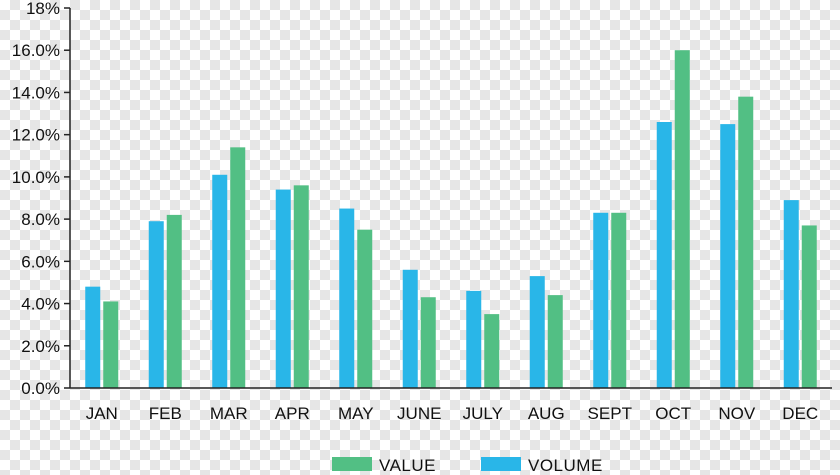  Describe the element at coordinates (791, 294) in the screenshot. I see `bar-volume-dec` at that location.